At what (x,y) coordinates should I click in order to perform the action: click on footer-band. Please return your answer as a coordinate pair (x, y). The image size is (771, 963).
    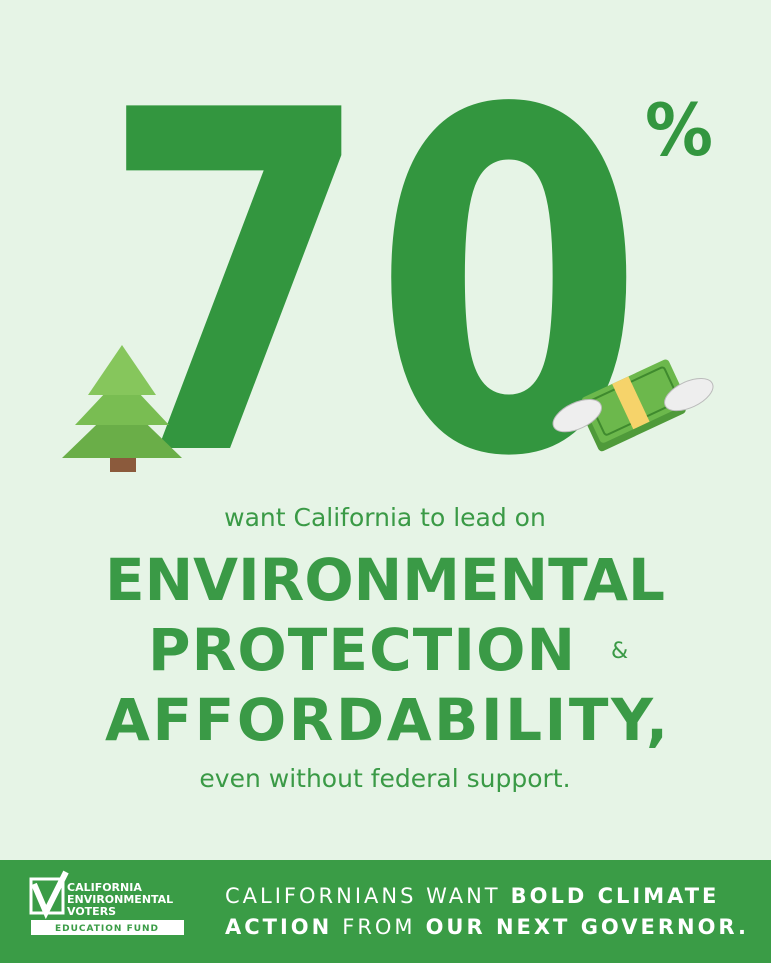
    Looking at the image, I should click on (385, 911).